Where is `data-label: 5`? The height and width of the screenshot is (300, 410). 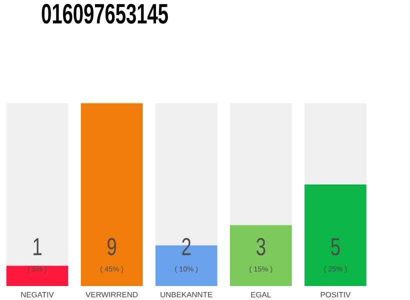 data-label: 5 is located at coordinates (335, 247).